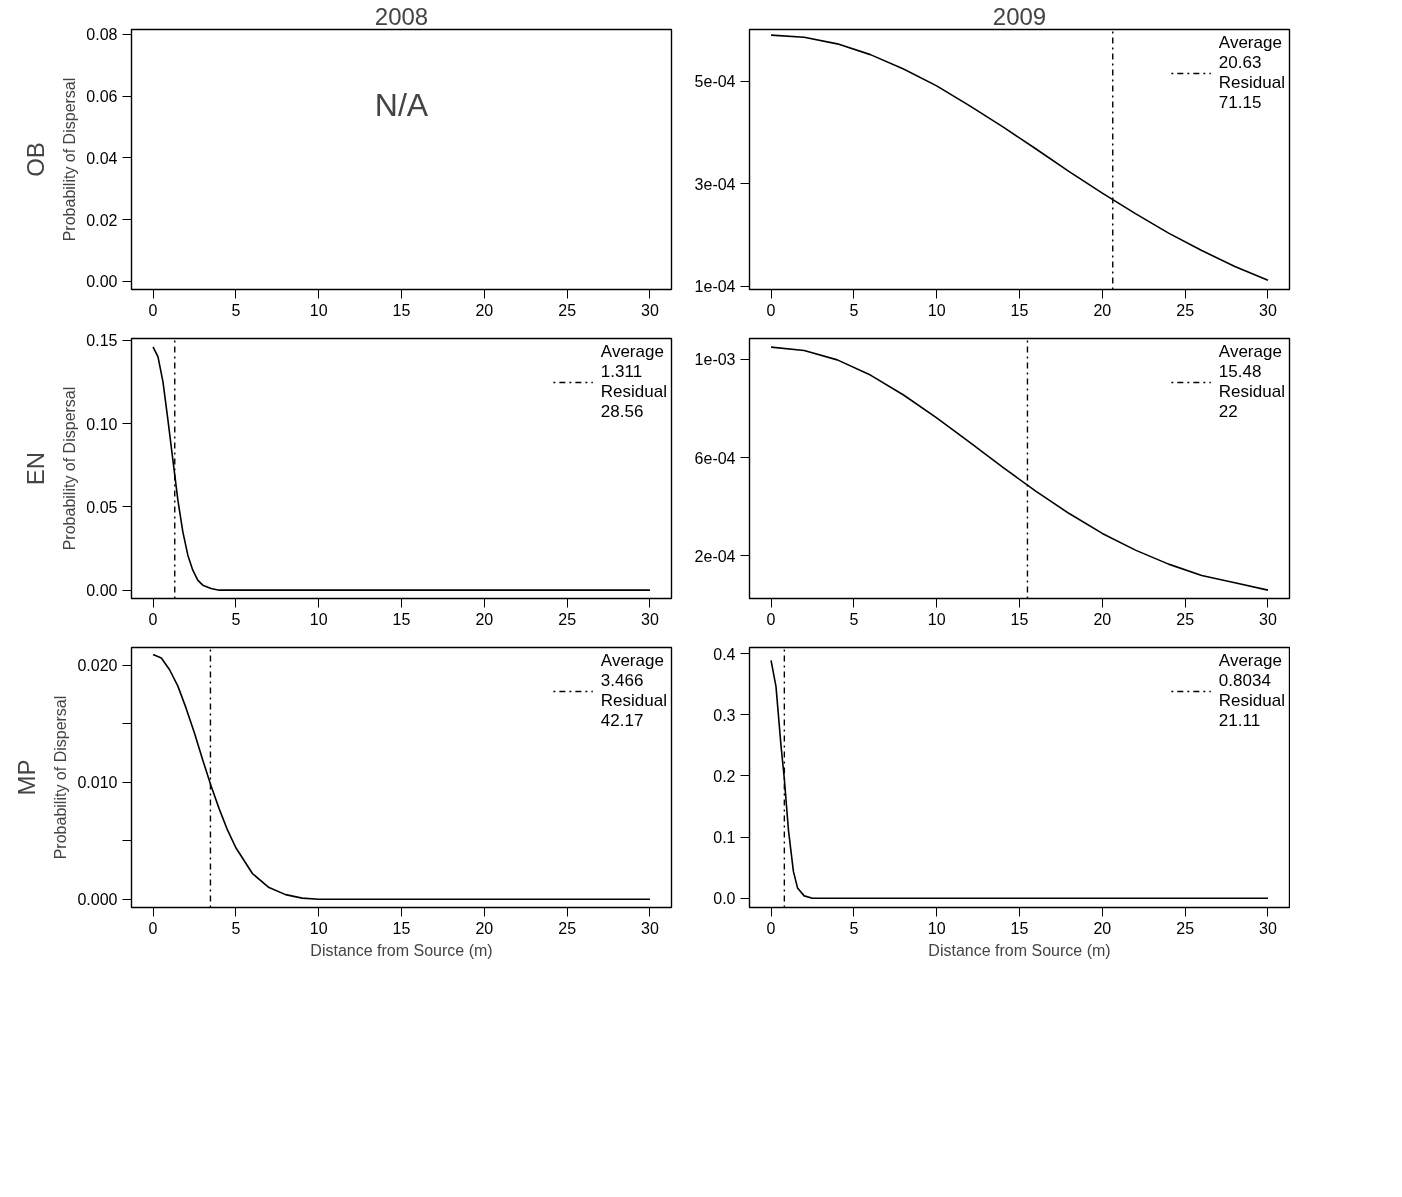 This screenshot has width=1402, height=1197. Describe the element at coordinates (102, 158) in the screenshot. I see `y-tick-label: 0.04` at that location.